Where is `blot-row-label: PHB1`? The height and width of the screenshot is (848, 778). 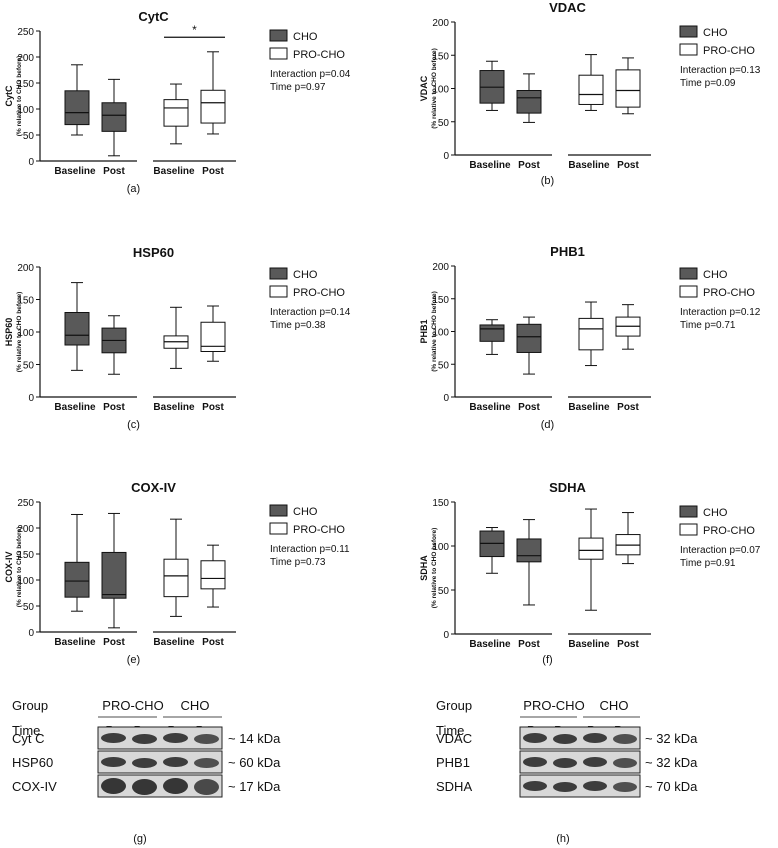 blot-row-label: PHB1 is located at coordinates (453, 762).